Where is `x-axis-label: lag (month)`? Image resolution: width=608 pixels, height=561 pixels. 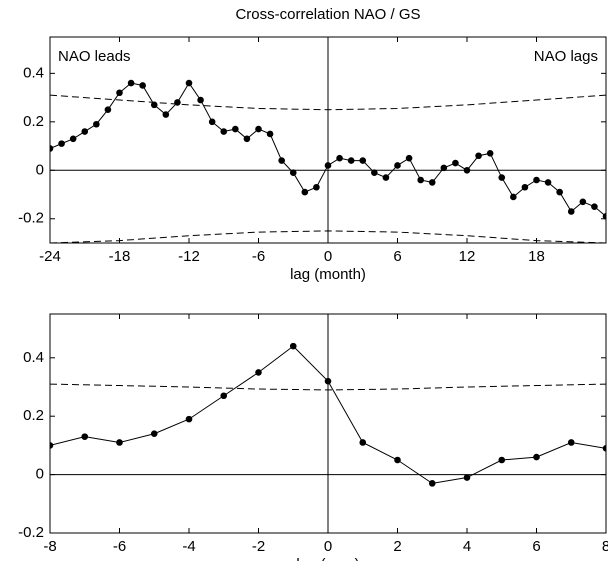 x-axis-label: lag (month) is located at coordinates (328, 274).